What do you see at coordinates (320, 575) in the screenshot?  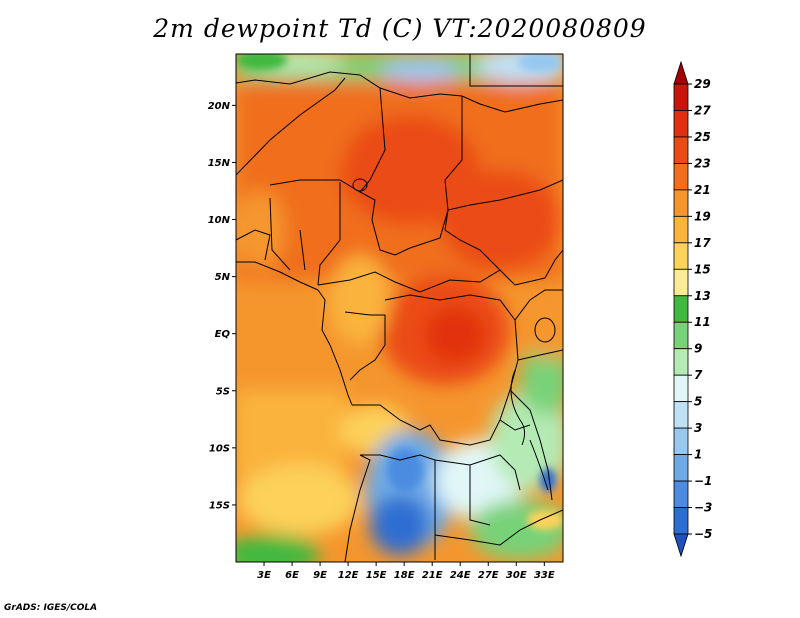 I see `lon-tick-label: 9E` at bounding box center [320, 575].